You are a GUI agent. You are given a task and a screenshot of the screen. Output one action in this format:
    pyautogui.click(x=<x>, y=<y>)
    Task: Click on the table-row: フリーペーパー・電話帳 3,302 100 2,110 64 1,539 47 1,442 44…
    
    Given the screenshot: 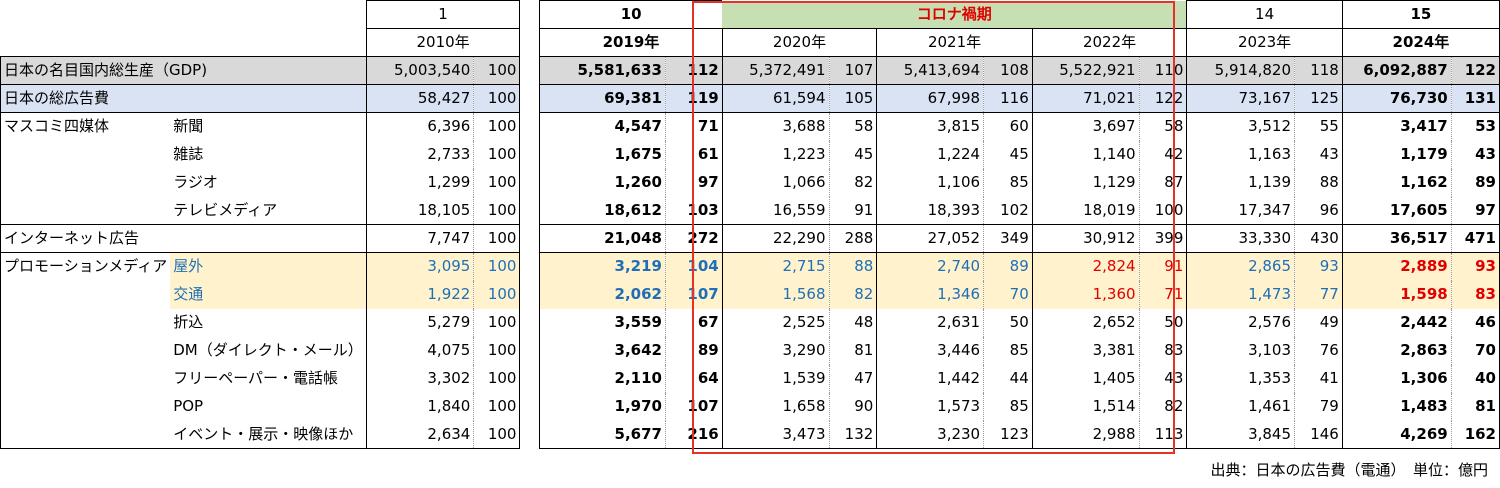 What is the action you would take?
    pyautogui.click(x=750, y=378)
    